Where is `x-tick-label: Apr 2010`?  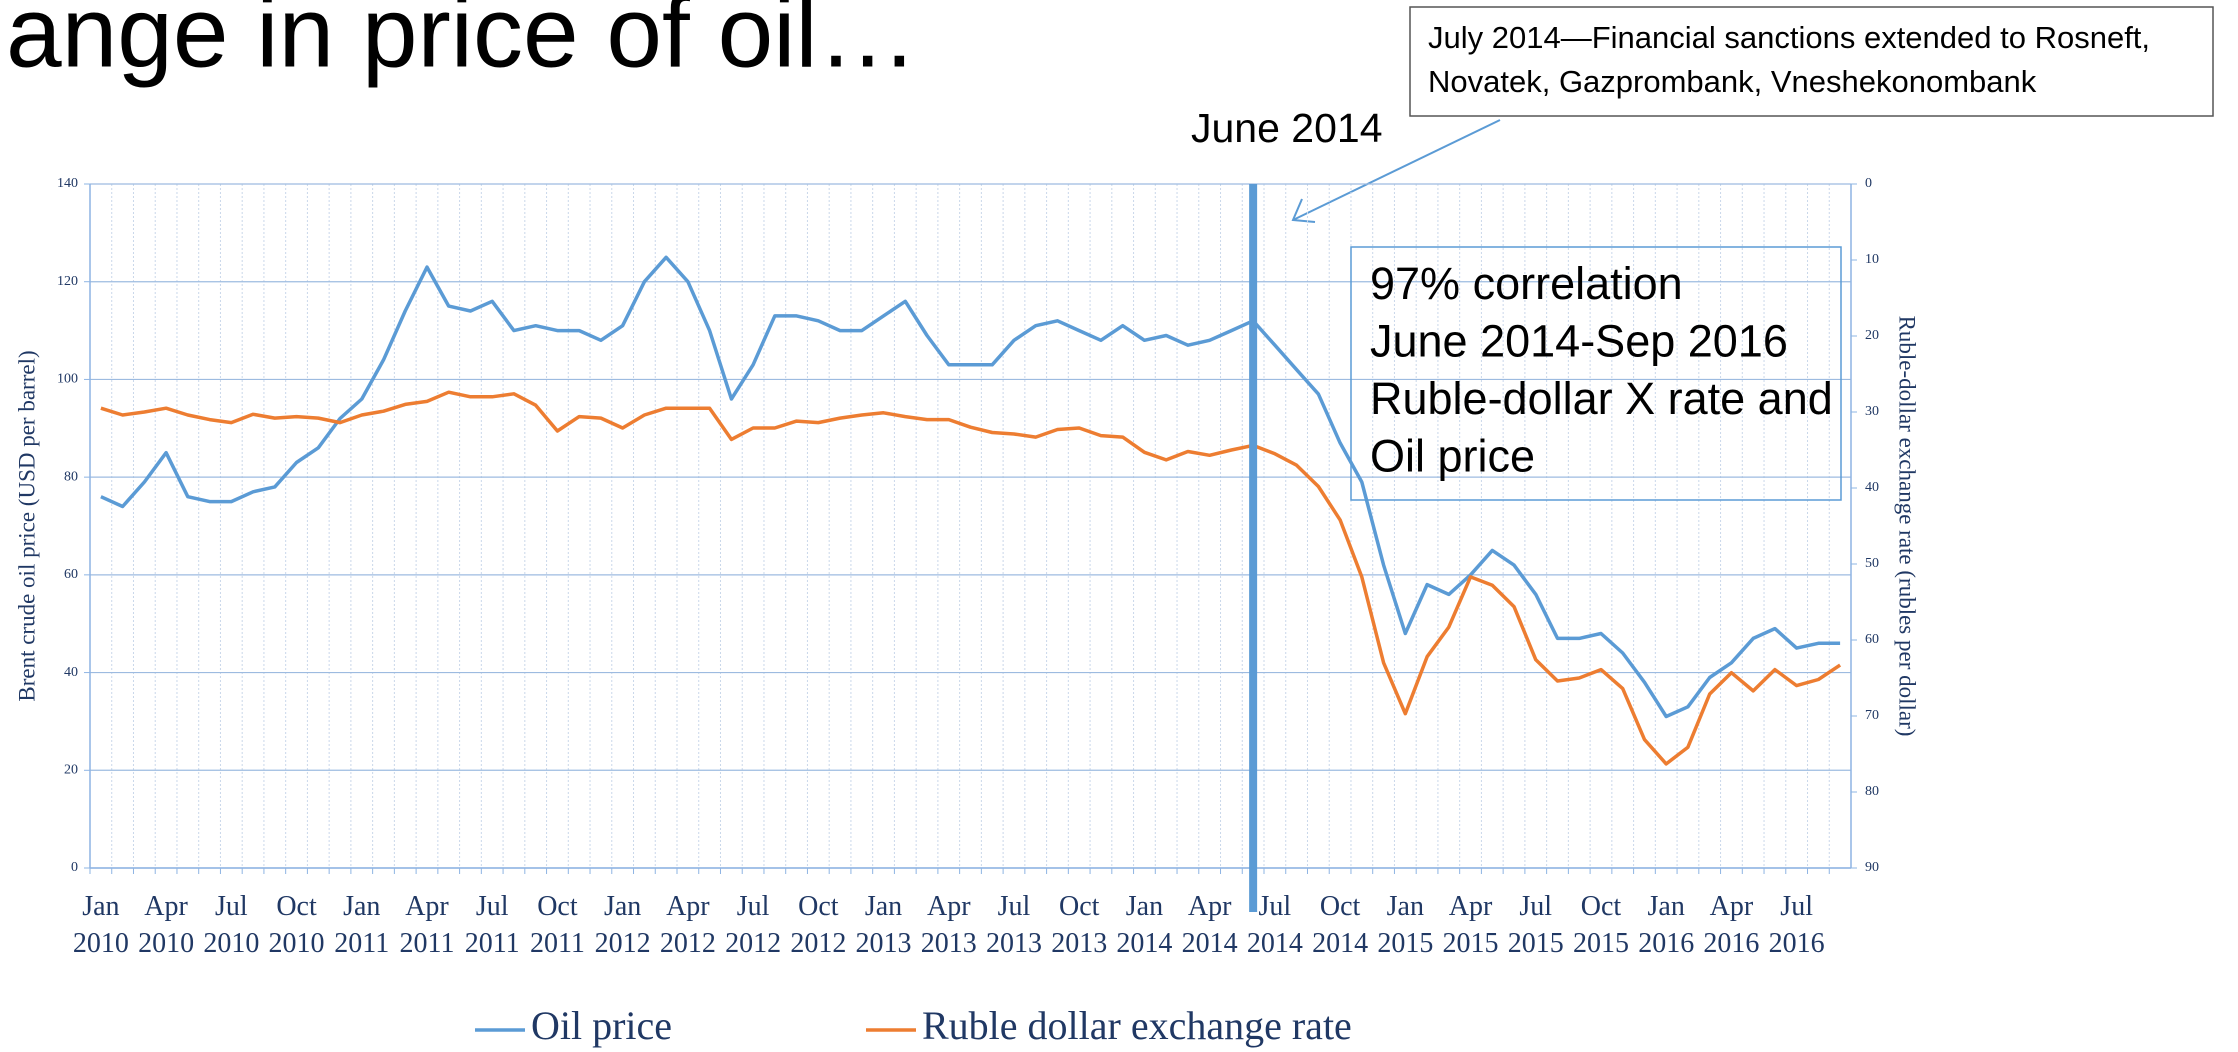 x-tick-label: Apr 2010 is located at coordinates (166, 925).